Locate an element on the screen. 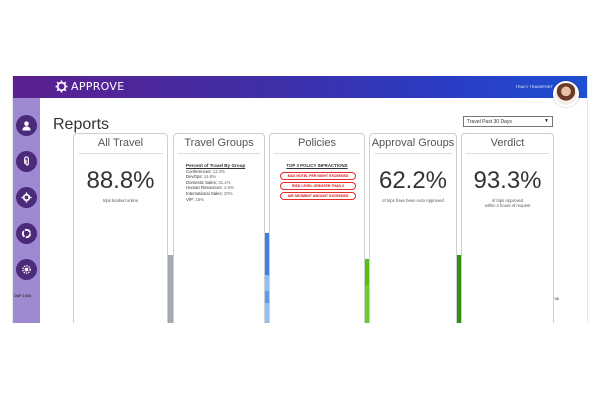  person-icon is located at coordinates (26, 126).